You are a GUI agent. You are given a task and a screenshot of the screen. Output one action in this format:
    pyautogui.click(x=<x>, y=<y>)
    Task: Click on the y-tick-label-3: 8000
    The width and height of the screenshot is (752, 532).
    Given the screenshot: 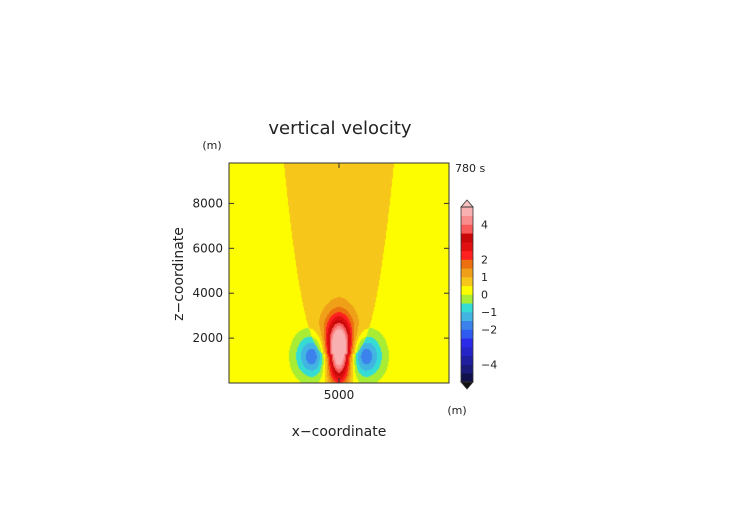 What is the action you would take?
    pyautogui.click(x=207, y=203)
    